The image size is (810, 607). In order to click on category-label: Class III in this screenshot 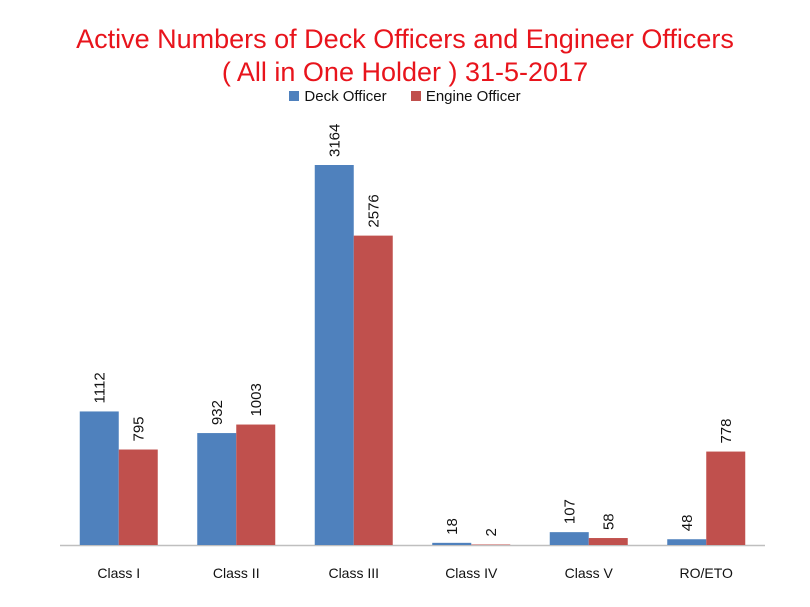, I will do `click(353, 573)`.